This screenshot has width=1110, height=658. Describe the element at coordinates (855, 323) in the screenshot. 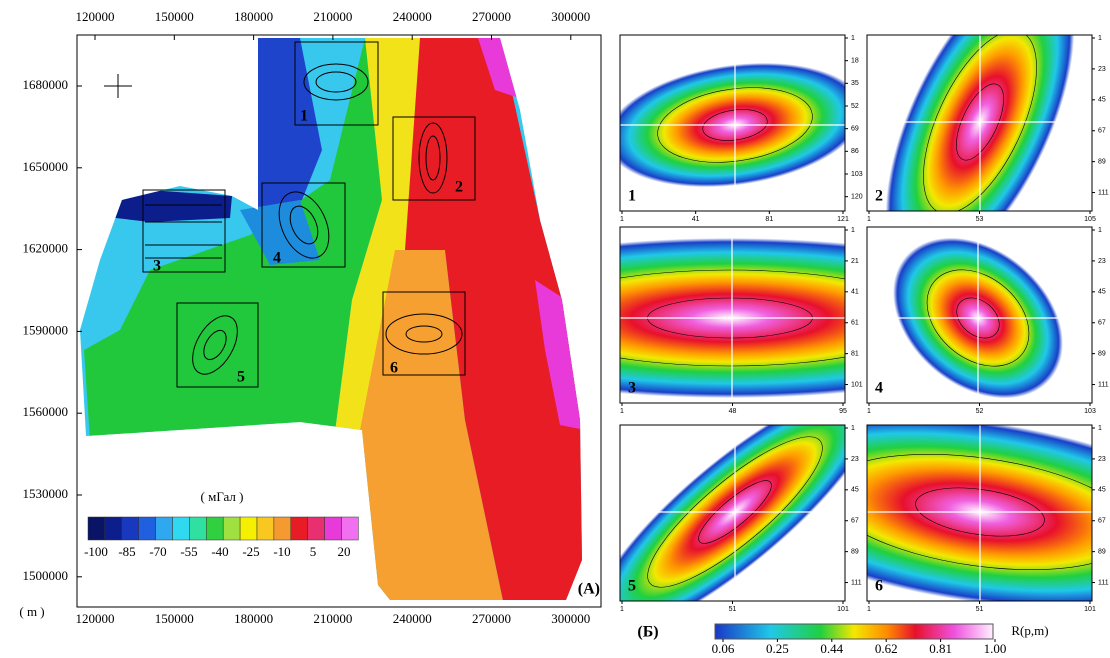

I see `y-tick-label: 61` at that location.